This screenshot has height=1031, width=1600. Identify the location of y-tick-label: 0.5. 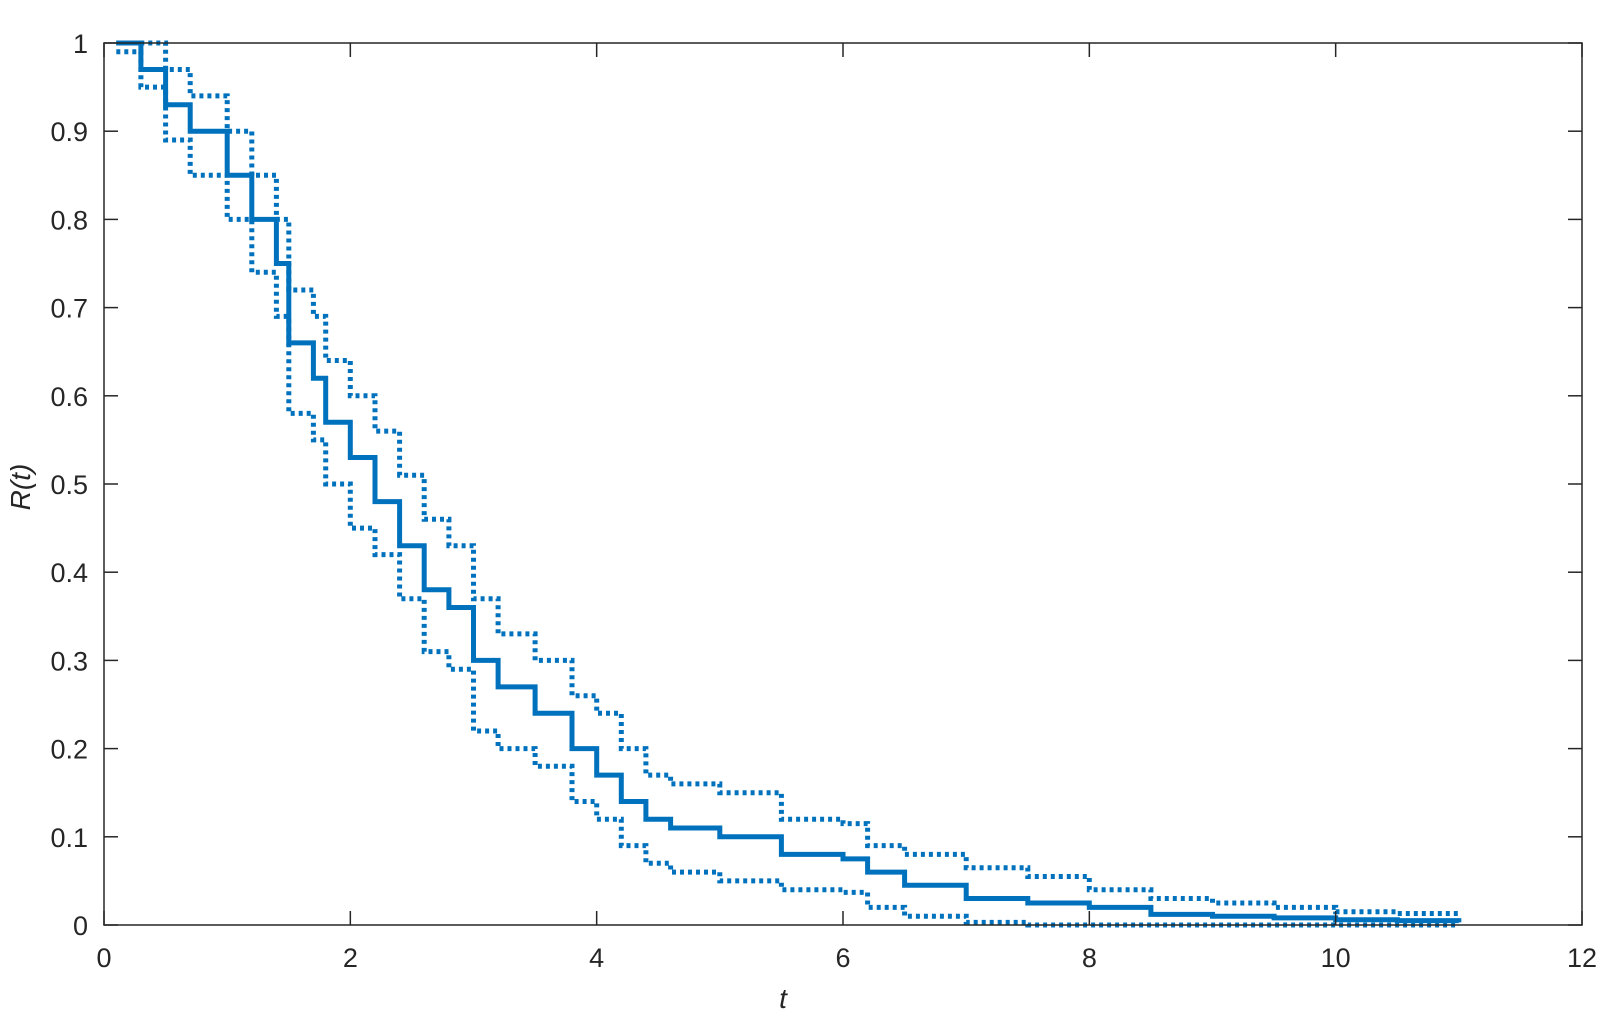
(69, 485).